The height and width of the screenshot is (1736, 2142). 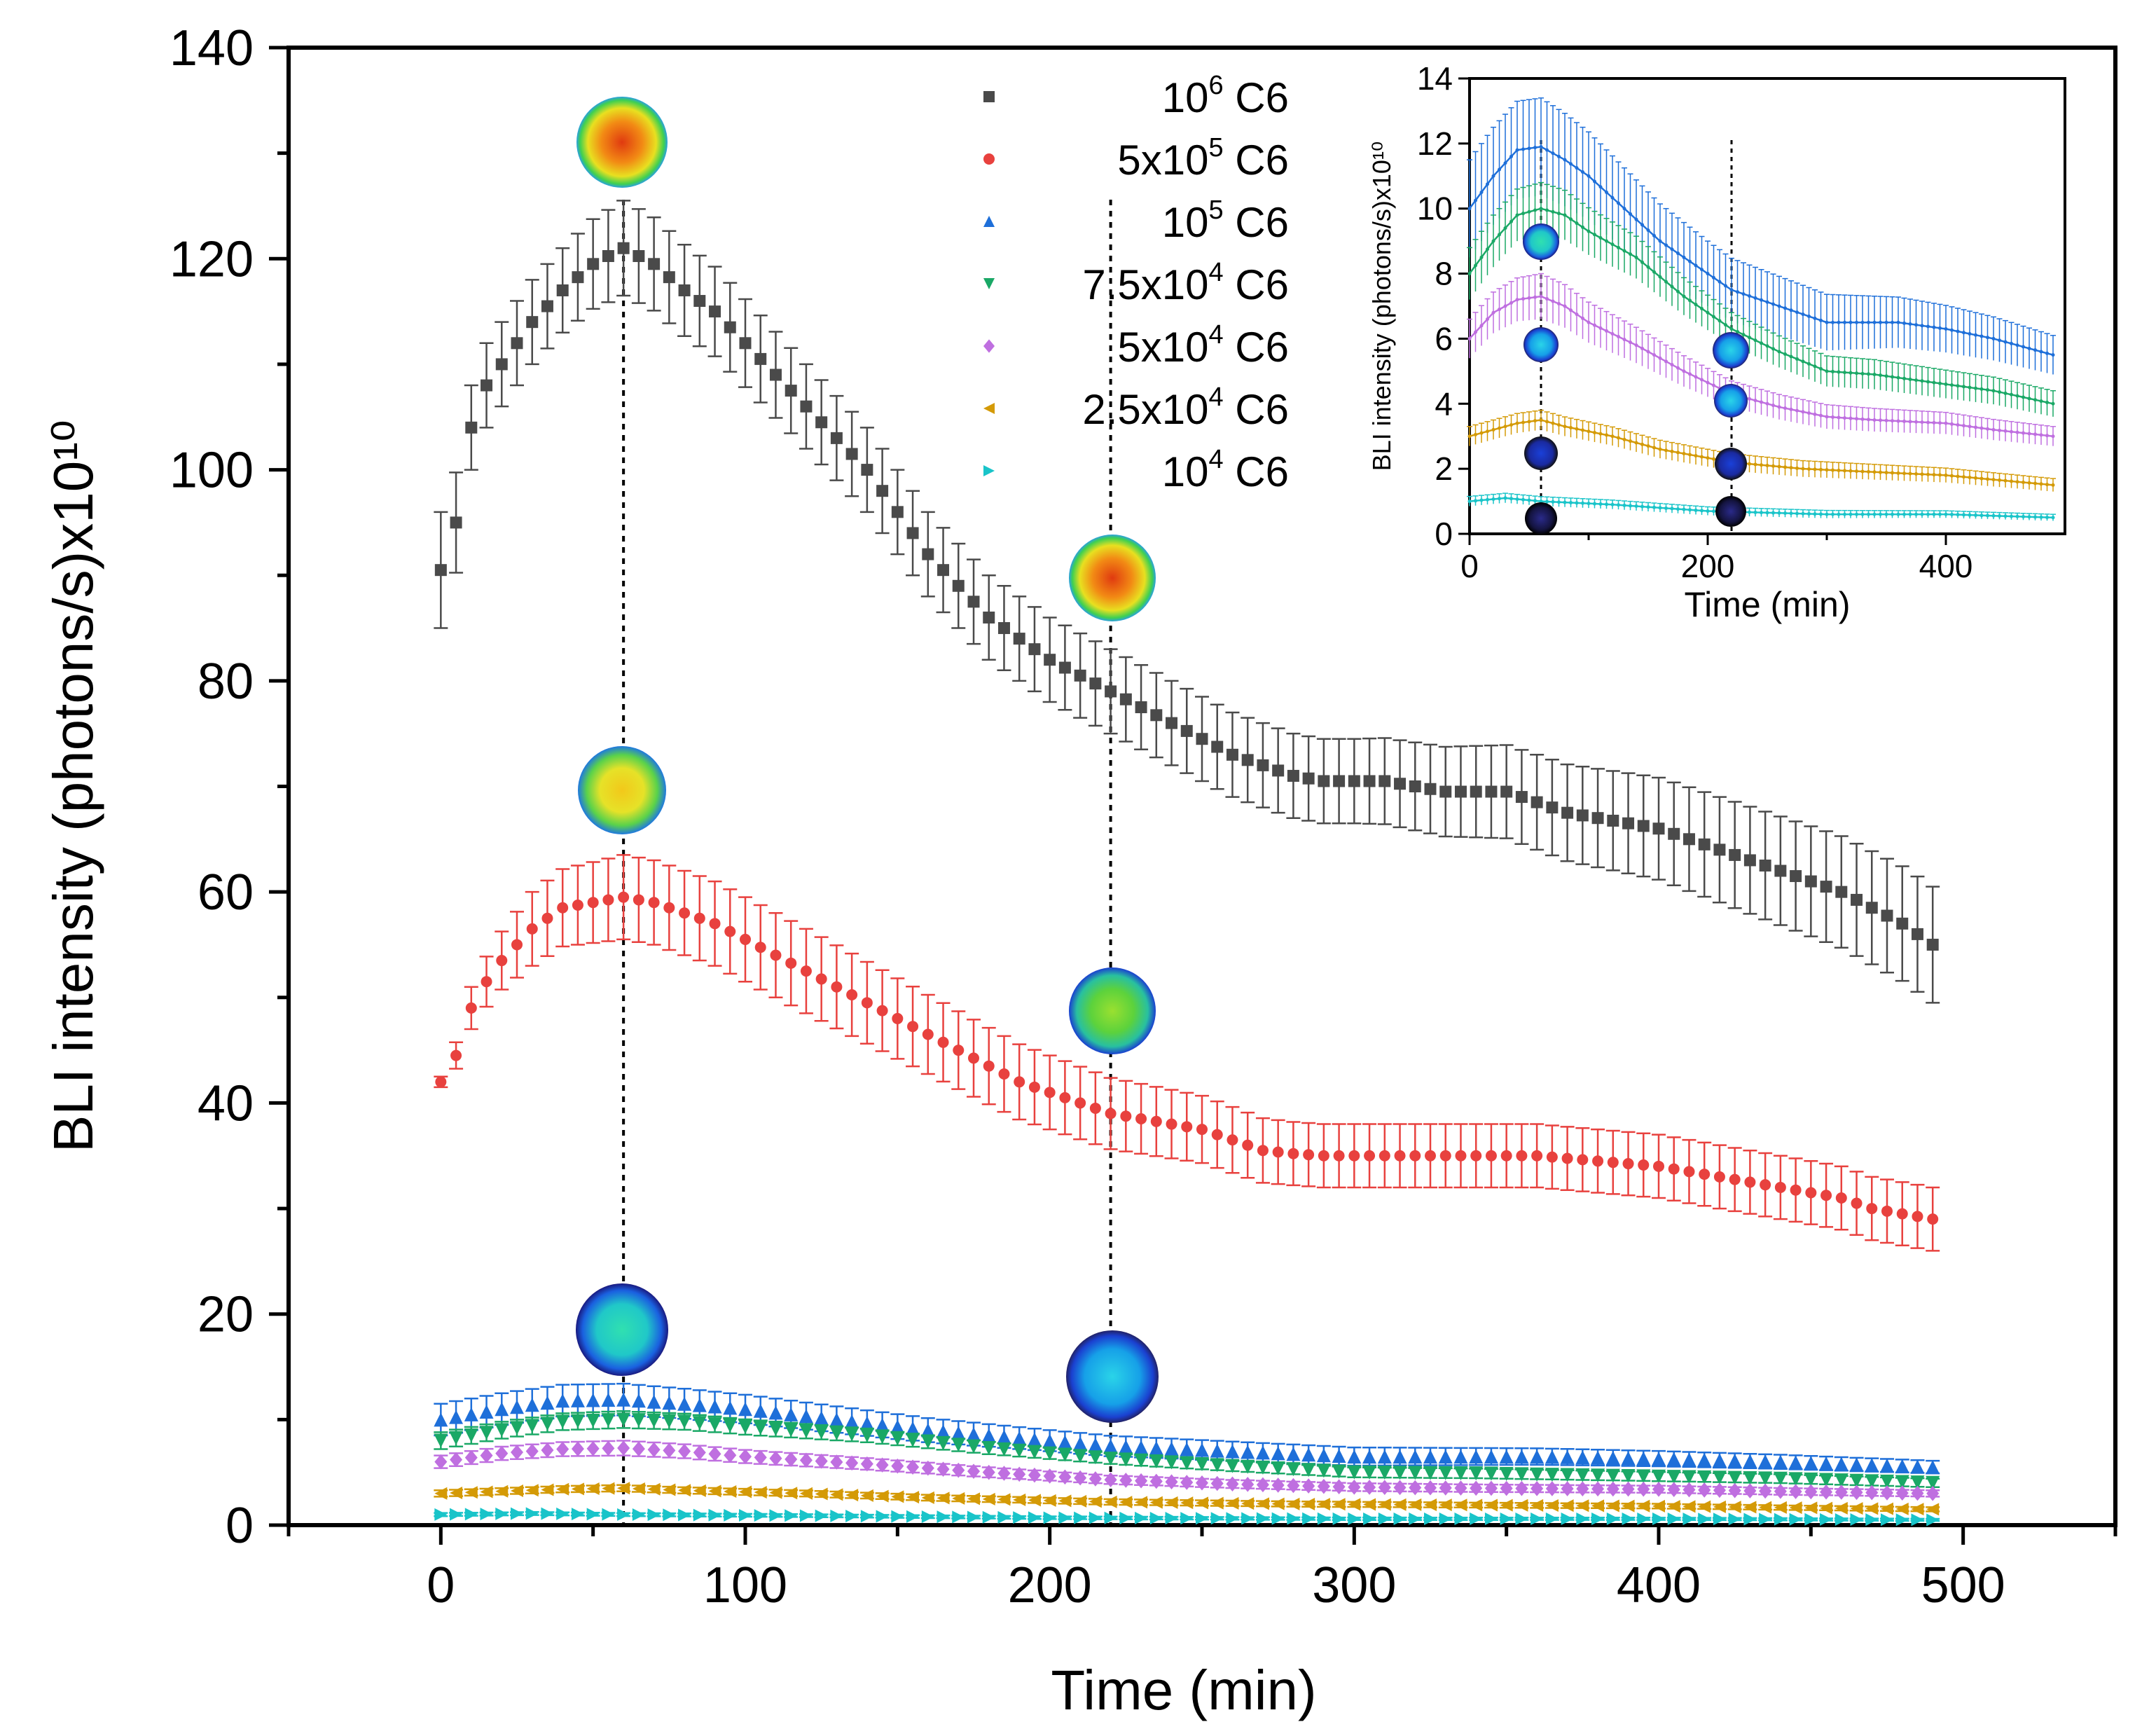 I want to click on legend-label: 5x104 C6, so click(x=1203, y=345).